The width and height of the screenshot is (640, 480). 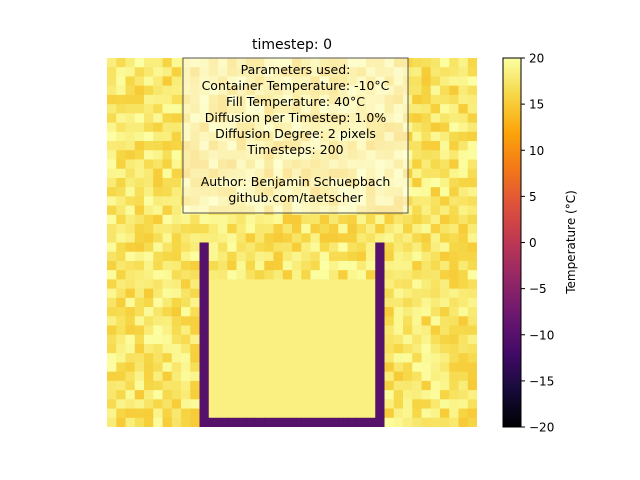 I want to click on colorbar-tick-label: −20, so click(x=541, y=428).